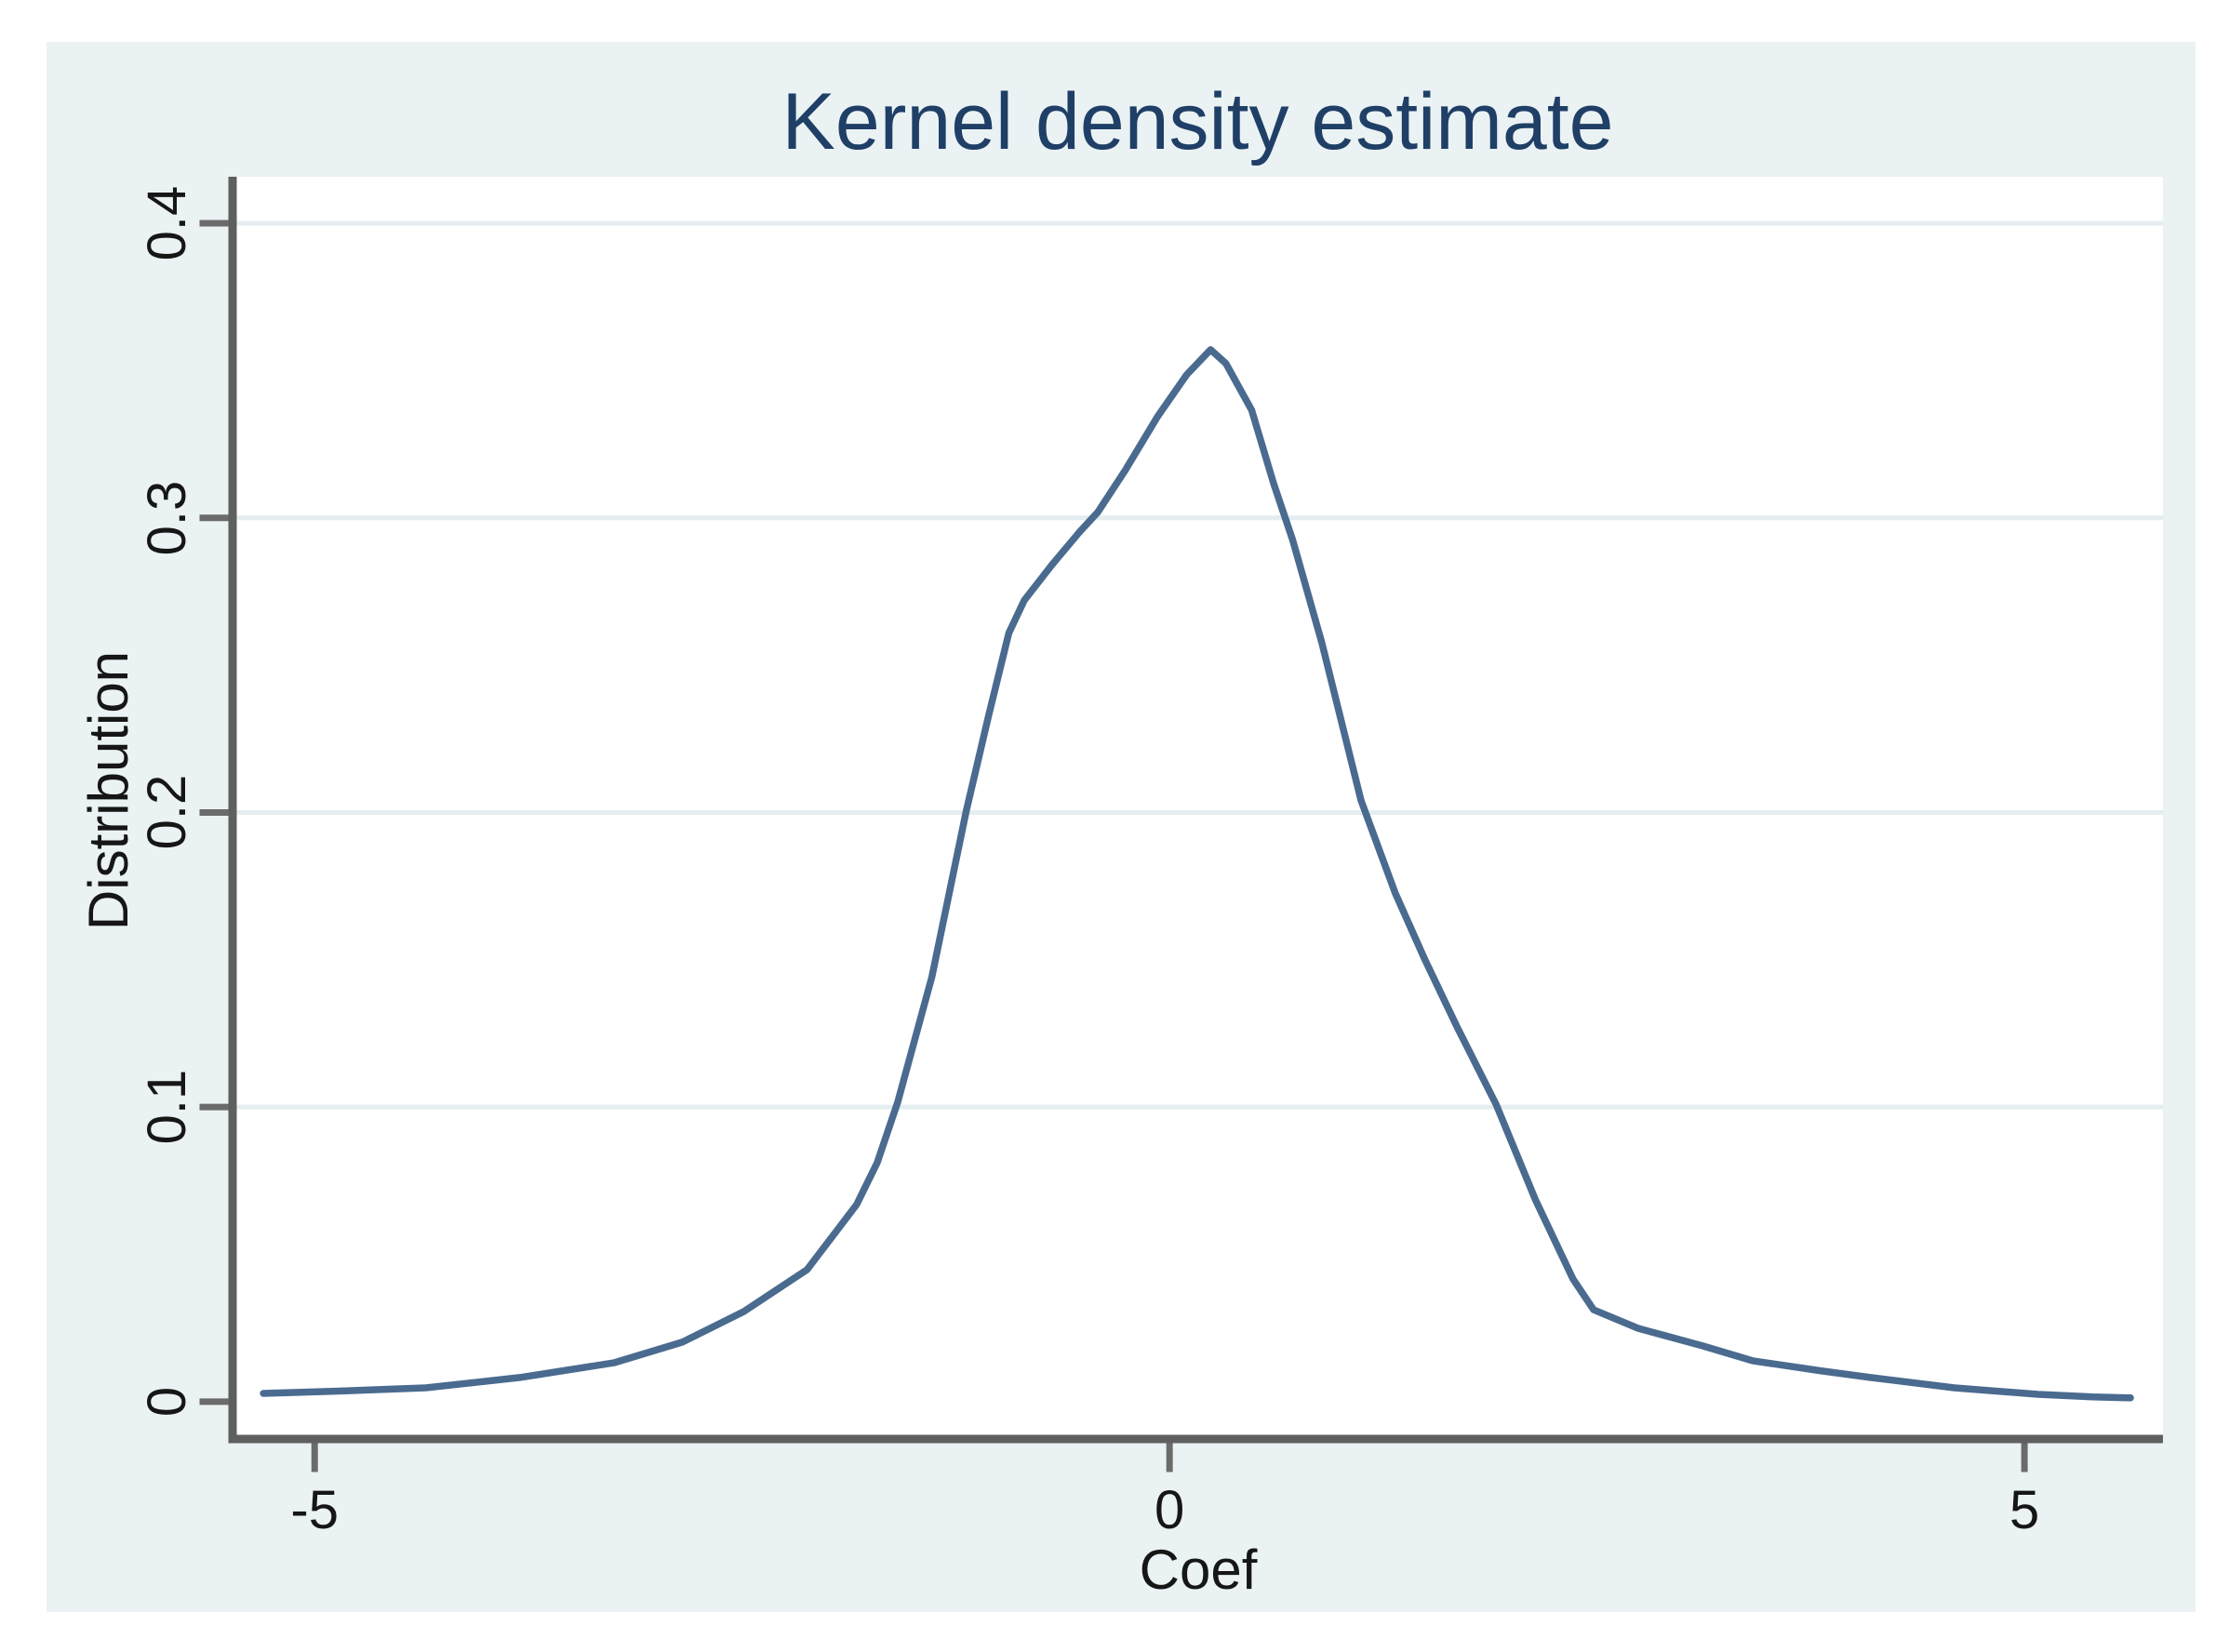  I want to click on y-axis-title: Distribution, so click(108, 790).